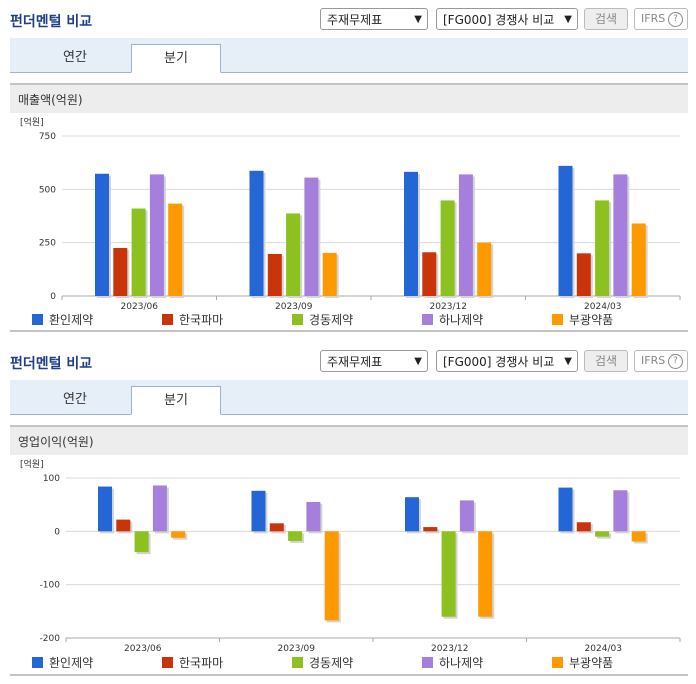 This screenshot has height=684, width=696. Describe the element at coordinates (201, 320) in the screenshot. I see `legend-label: 한국파마` at that location.